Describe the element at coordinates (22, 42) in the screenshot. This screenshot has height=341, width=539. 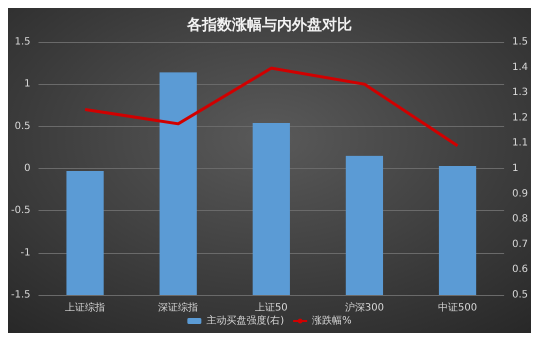
I see `y-tick-label: 1.5` at that location.